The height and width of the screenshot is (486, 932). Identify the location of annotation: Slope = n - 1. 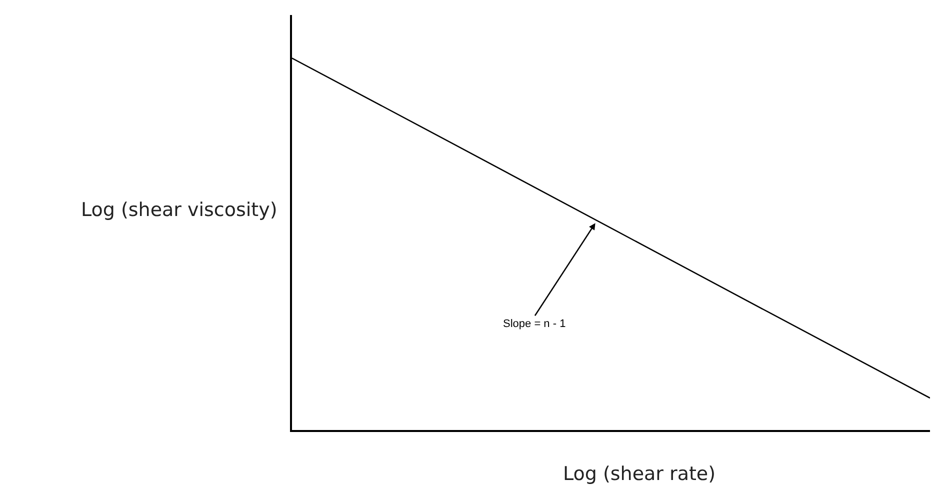
(534, 324).